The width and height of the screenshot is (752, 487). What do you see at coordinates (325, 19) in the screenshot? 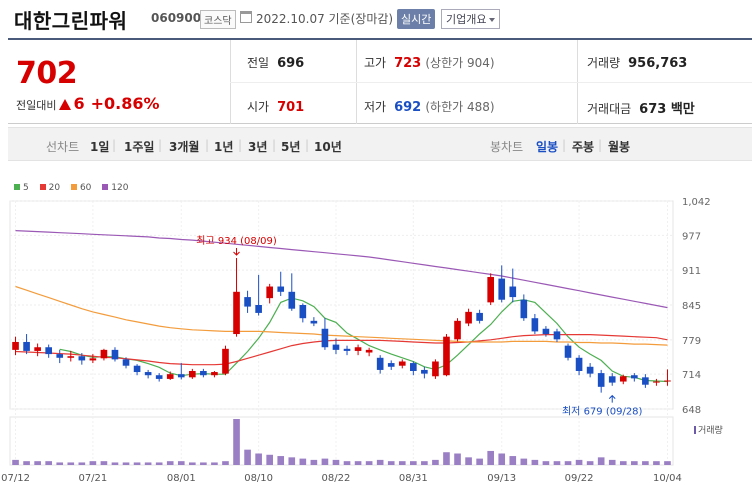
I see `date-text: 2022.10.07 기준(장마감)` at bounding box center [325, 19].